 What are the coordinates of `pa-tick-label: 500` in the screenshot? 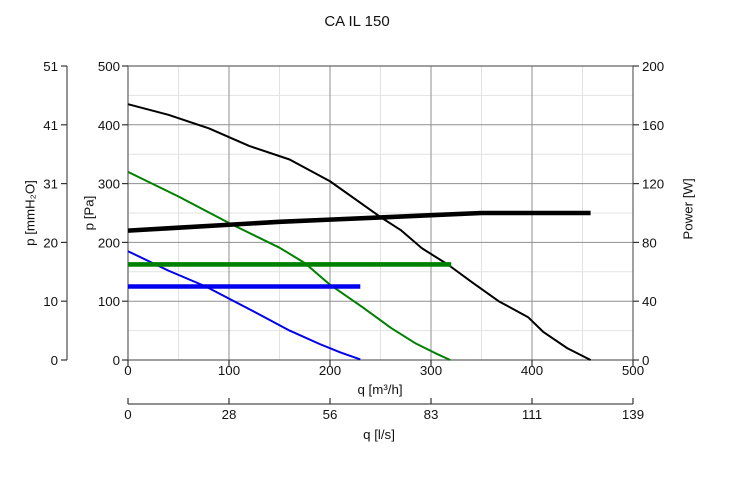 It's located at (109, 66).